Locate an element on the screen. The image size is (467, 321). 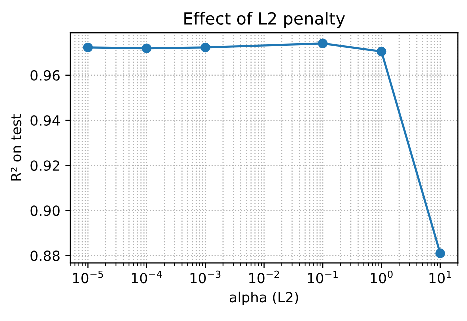
x-axis-title: alpha (L2) is located at coordinates (264, 299).